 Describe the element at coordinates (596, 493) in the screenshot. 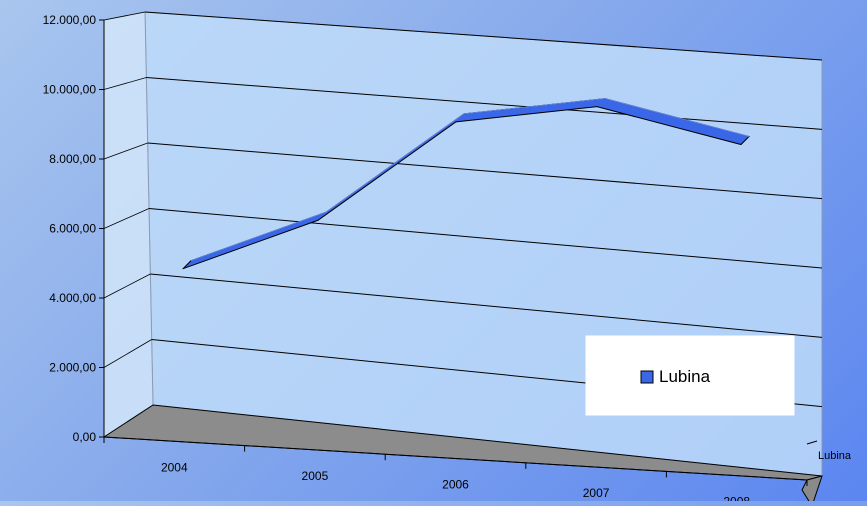

I see `x-tick-label: 2007` at that location.